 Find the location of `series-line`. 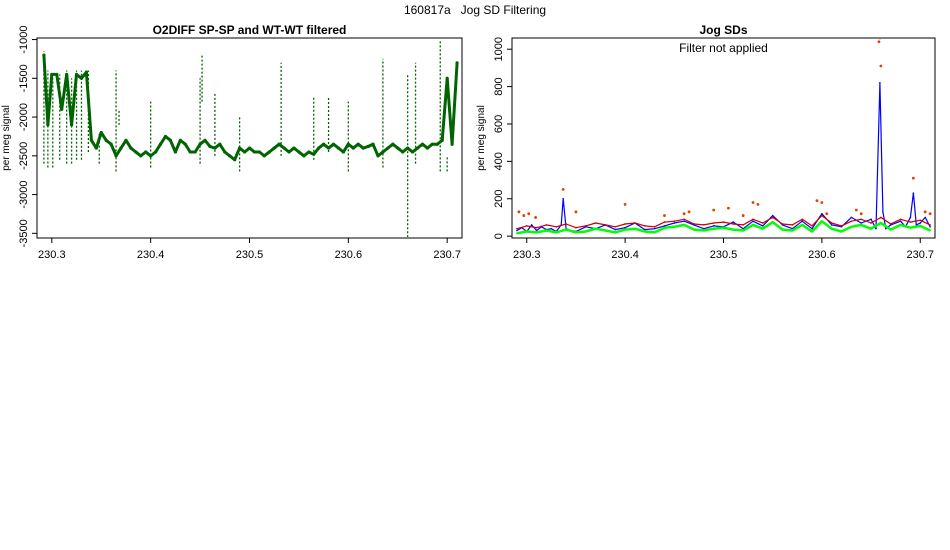

series-line is located at coordinates (723, 157).